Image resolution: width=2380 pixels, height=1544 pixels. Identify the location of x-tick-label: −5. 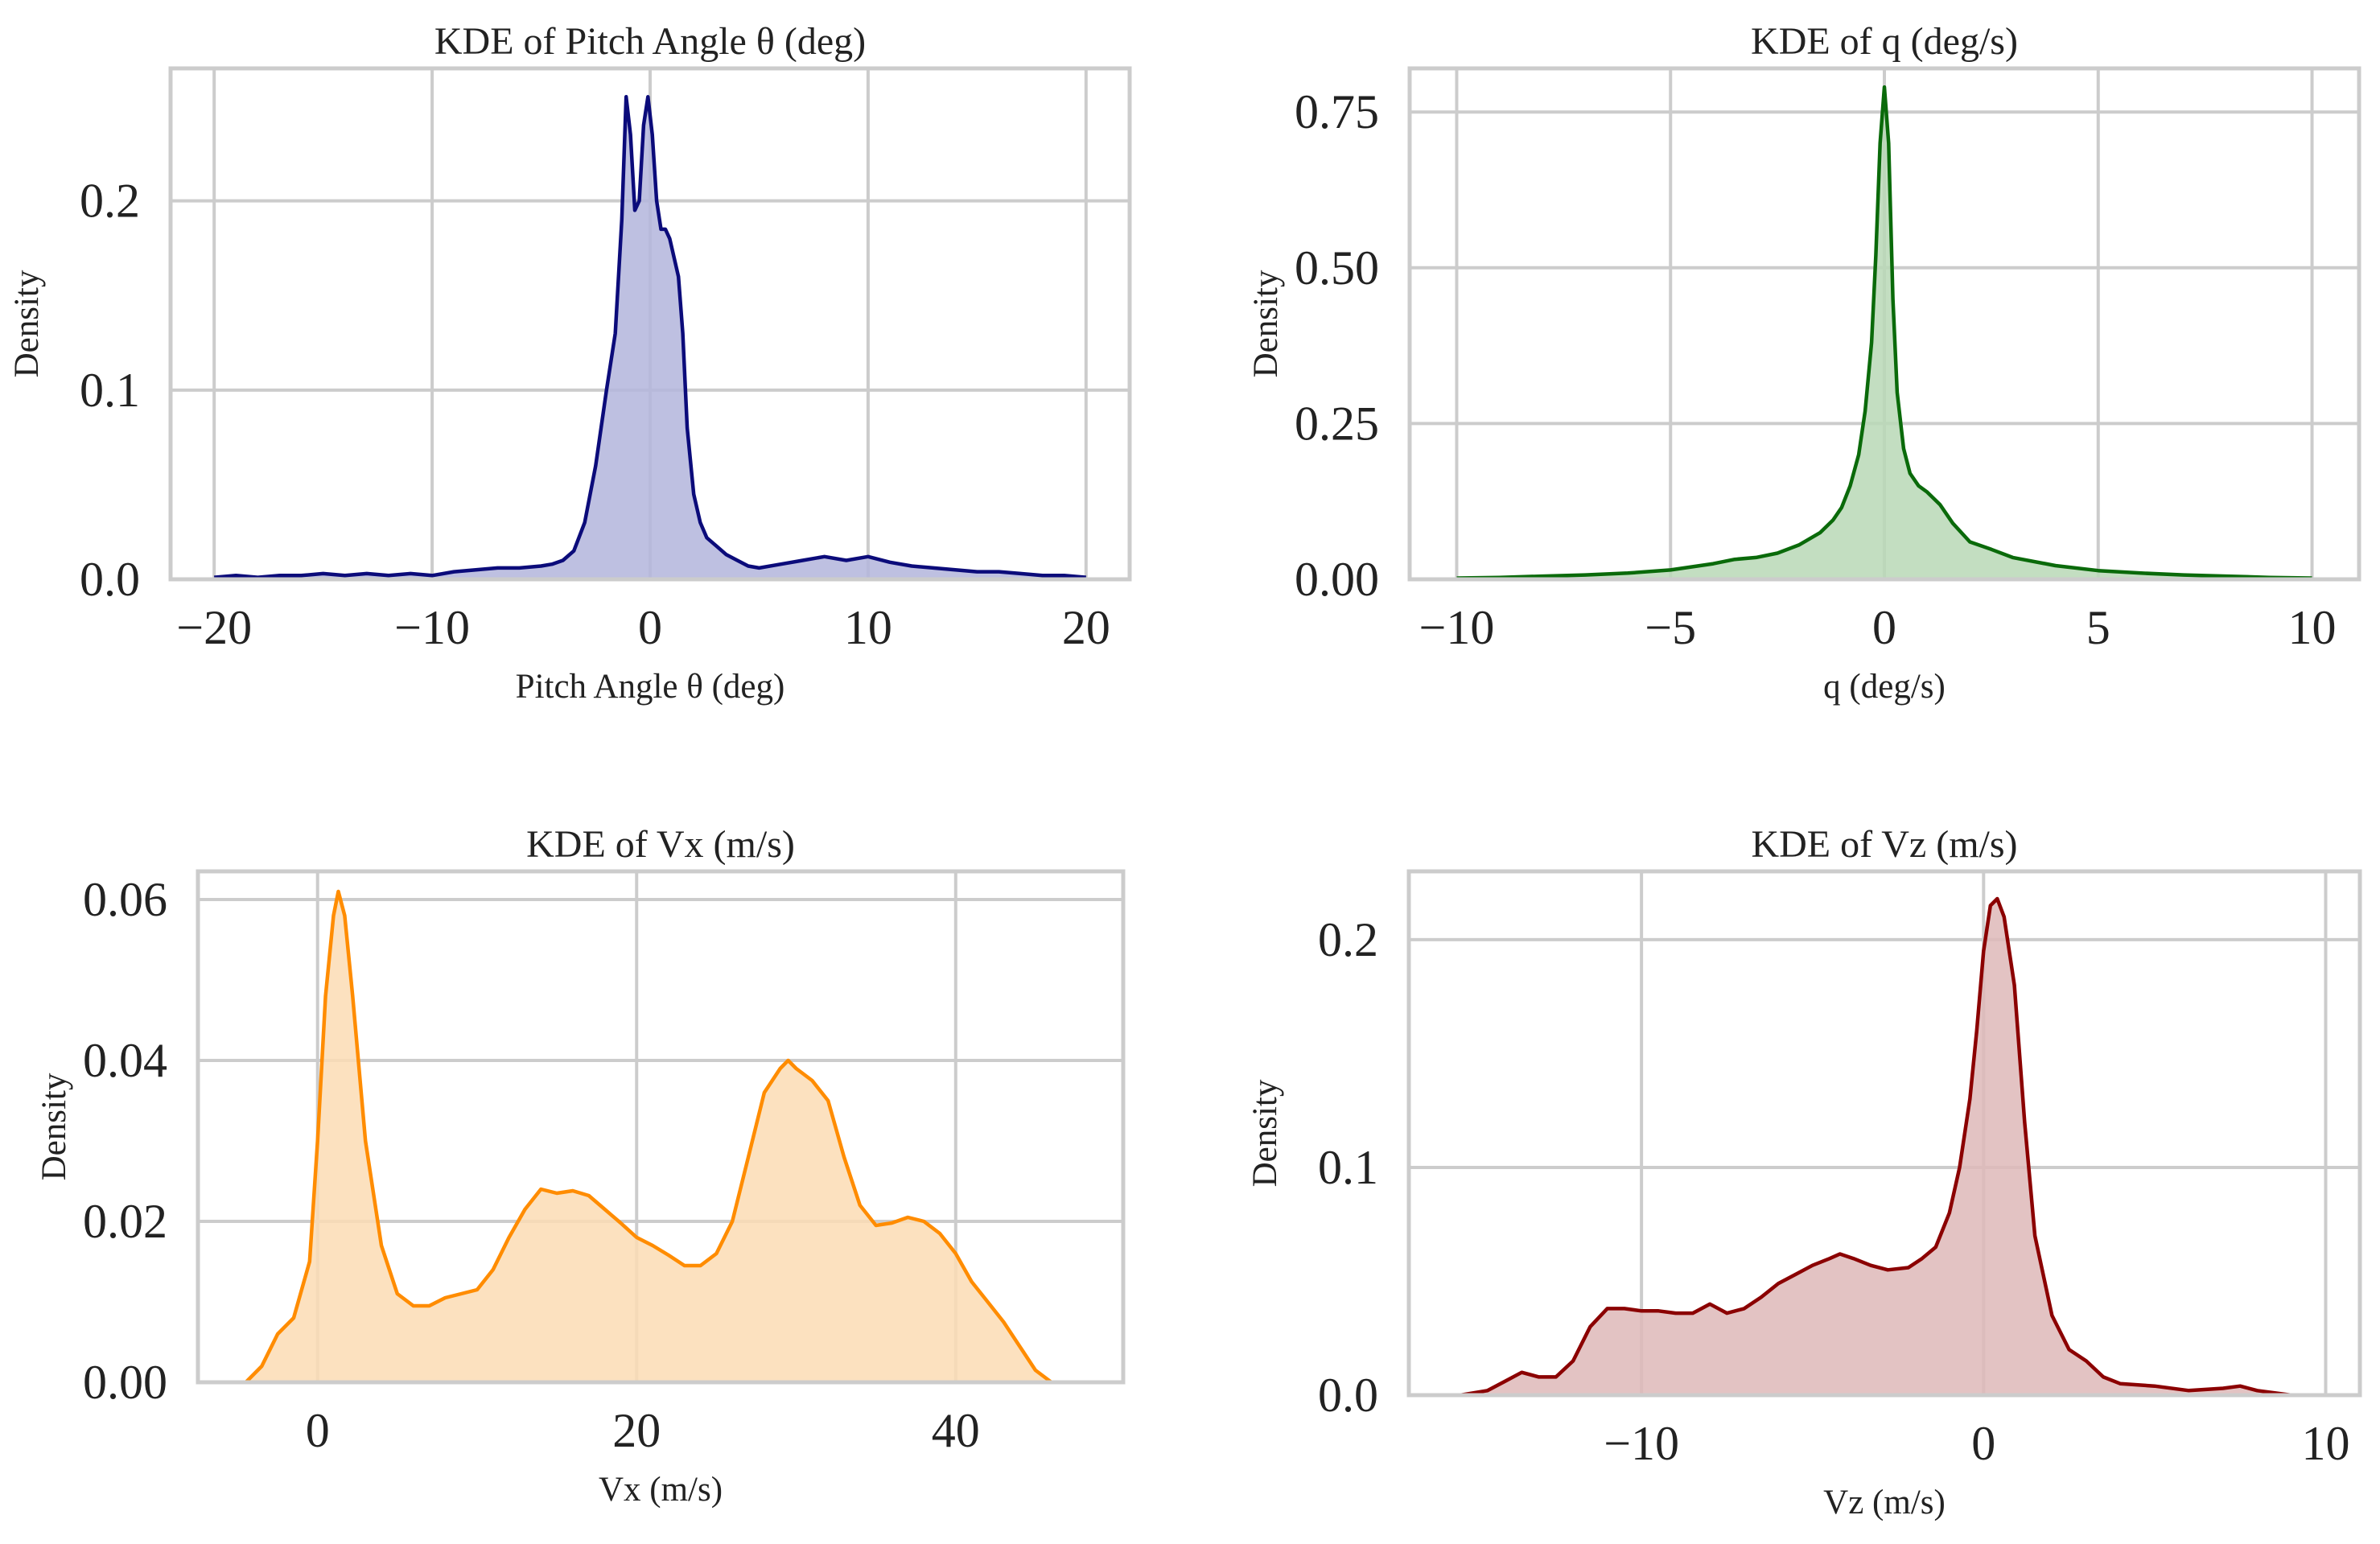
(1670, 627).